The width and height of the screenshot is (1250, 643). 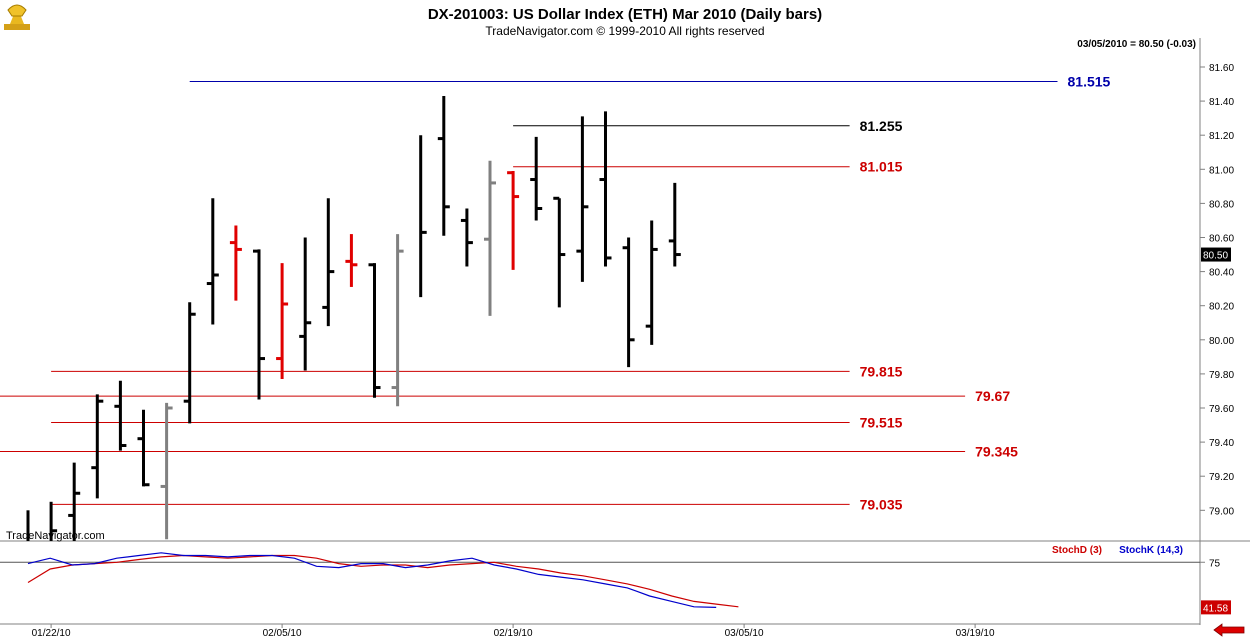 What do you see at coordinates (1221, 341) in the screenshot?
I see `y-tick-label: 80.00` at bounding box center [1221, 341].